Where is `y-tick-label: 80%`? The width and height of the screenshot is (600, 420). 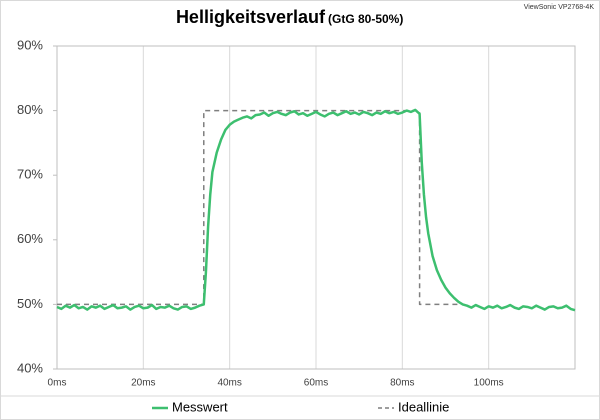 y-tick-label: 80% is located at coordinates (30, 109).